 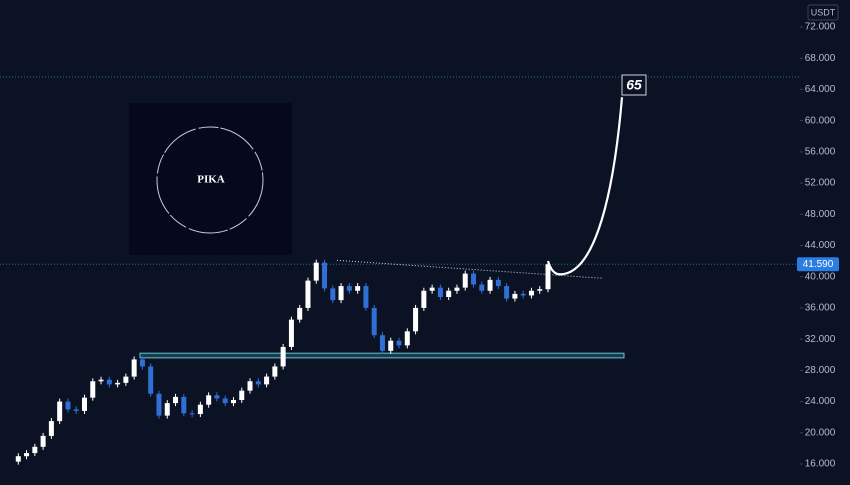 What do you see at coordinates (820, 276) in the screenshot?
I see `y-tick-label: 40.000` at bounding box center [820, 276].